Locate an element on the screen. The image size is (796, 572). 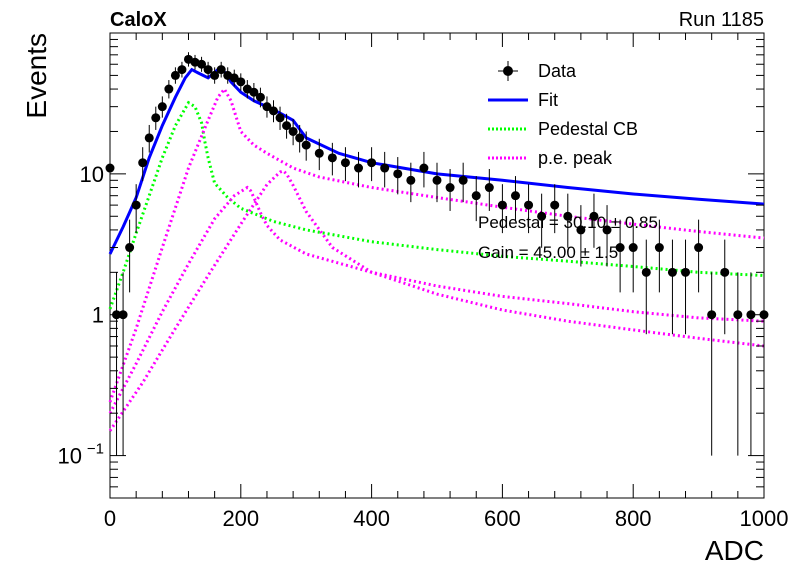
legend-label: Data is located at coordinates (557, 71).